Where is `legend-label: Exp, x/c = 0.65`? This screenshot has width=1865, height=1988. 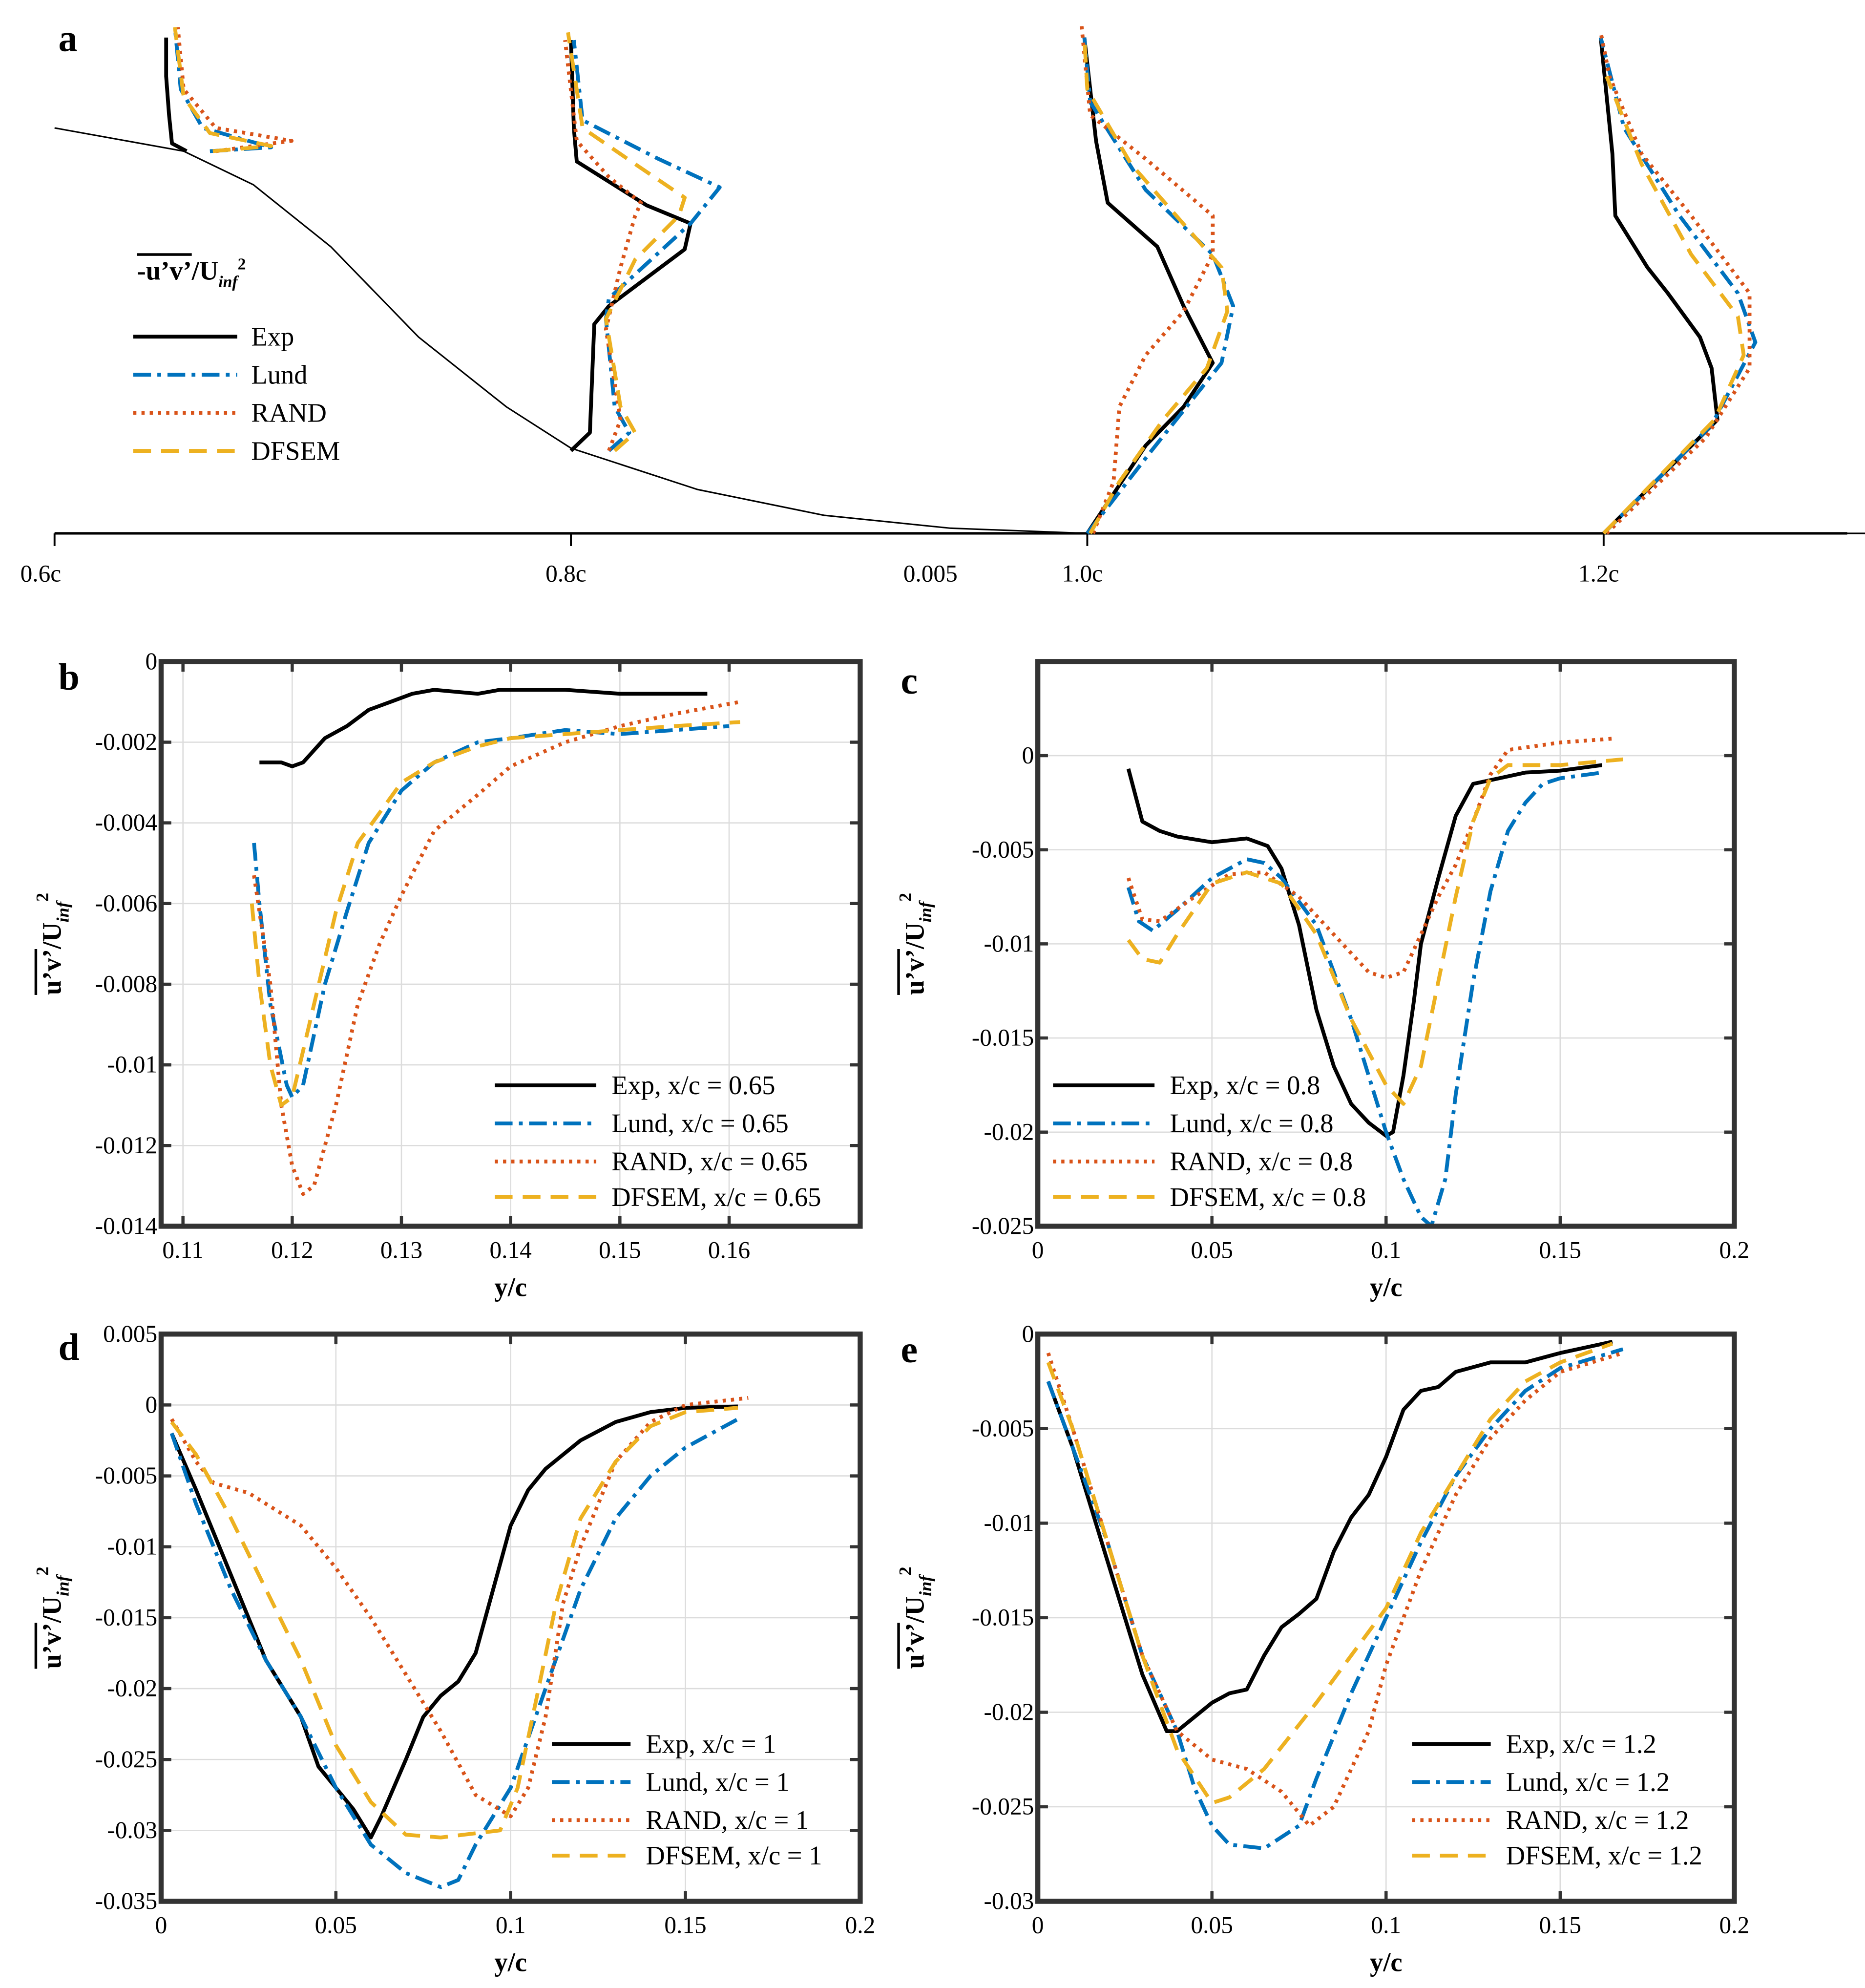
legend-label: Exp, x/c = 0.65 is located at coordinates (693, 1085).